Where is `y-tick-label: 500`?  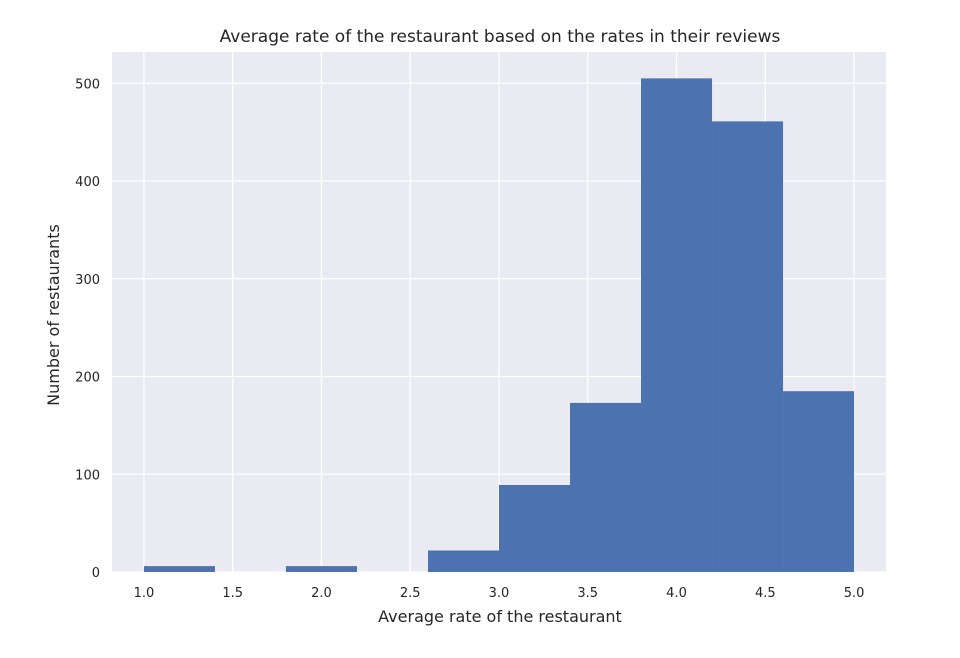 y-tick-label: 500 is located at coordinates (87, 84).